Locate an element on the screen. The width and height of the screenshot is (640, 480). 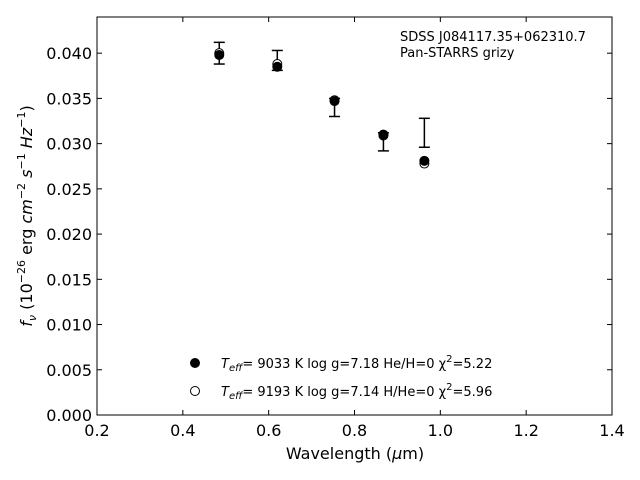
legend-entry-open: Teff= 9193 K log g=7.14 H/He=0 χ2=5.96 is located at coordinates (356, 392).